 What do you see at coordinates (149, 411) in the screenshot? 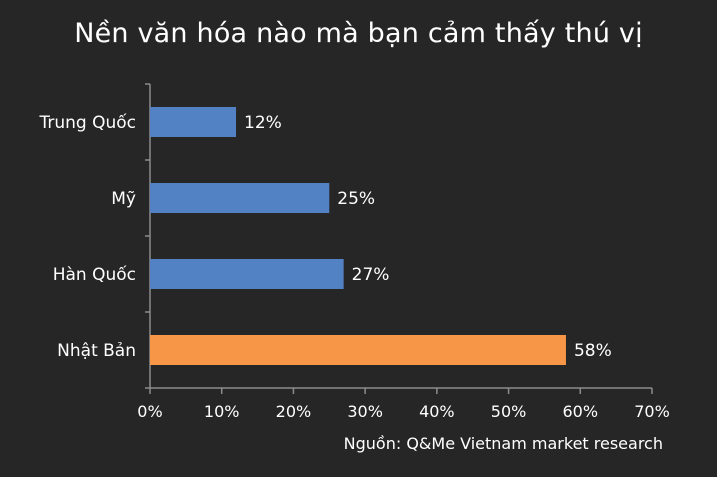
I see `x-tick-label: 0%` at bounding box center [149, 411].